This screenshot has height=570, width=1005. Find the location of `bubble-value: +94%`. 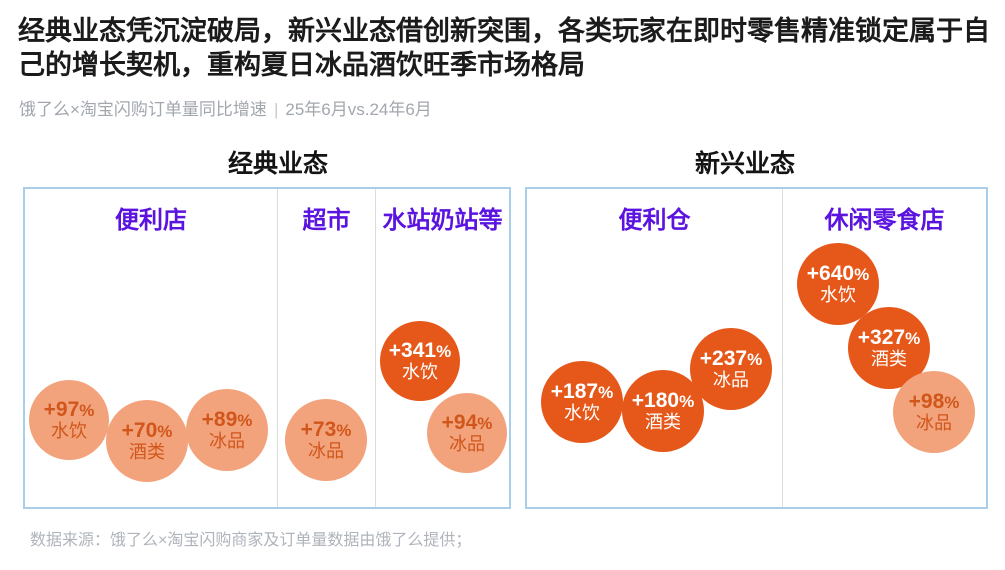

bubble-value: +94% is located at coordinates (467, 422).